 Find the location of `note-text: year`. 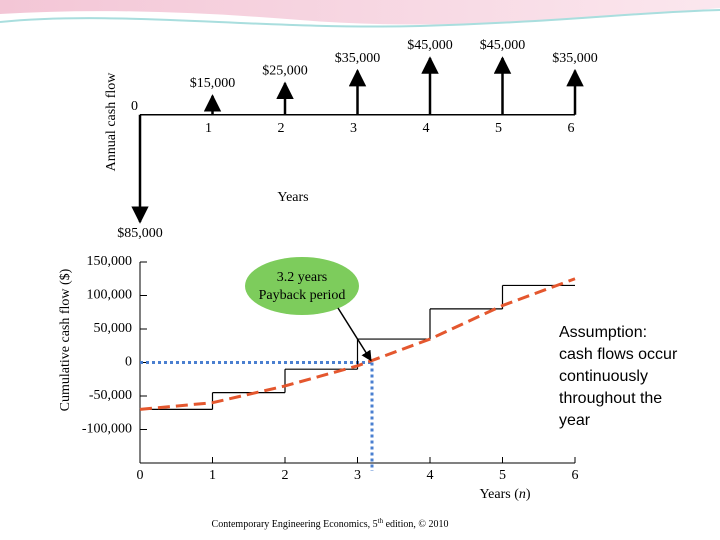

note-text: year is located at coordinates (575, 420).